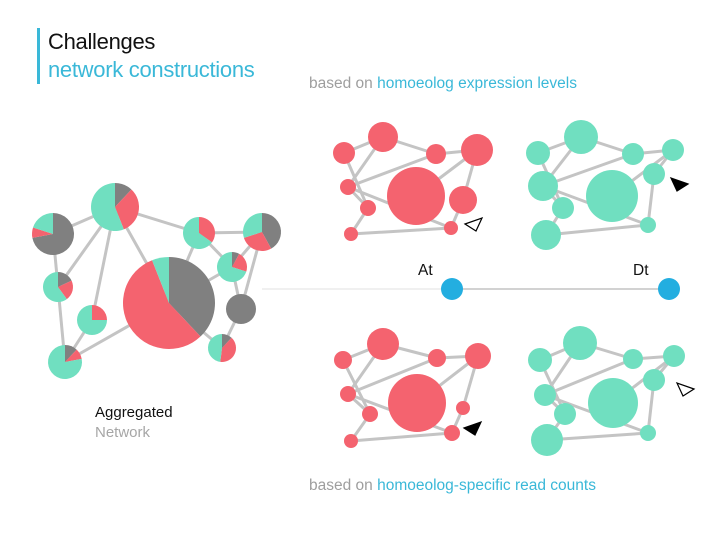 This screenshot has width=720, height=540. I want to click on title-accent-bar, so click(38, 56).